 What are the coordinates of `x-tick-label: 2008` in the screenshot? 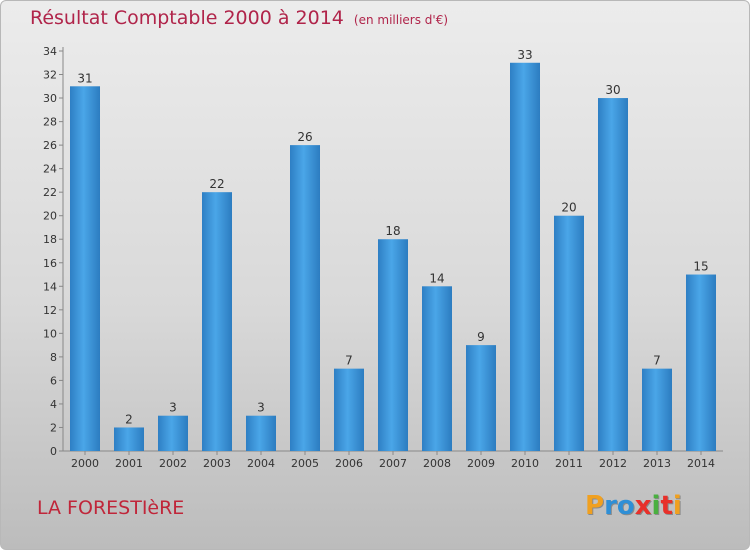 It's located at (437, 463).